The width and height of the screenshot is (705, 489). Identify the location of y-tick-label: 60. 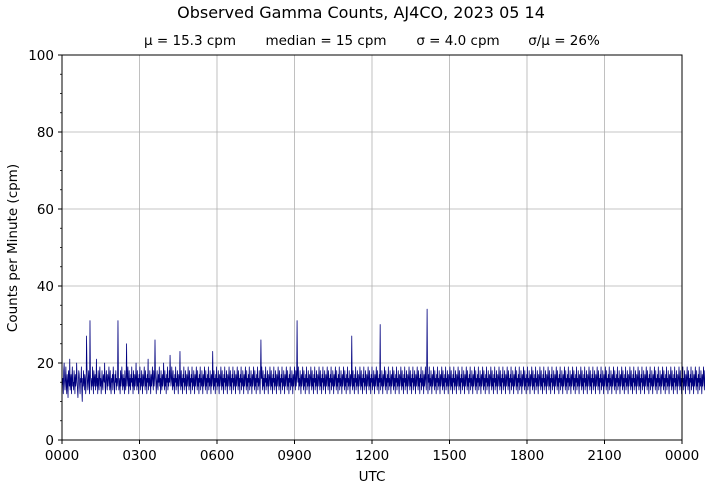
(45, 210).